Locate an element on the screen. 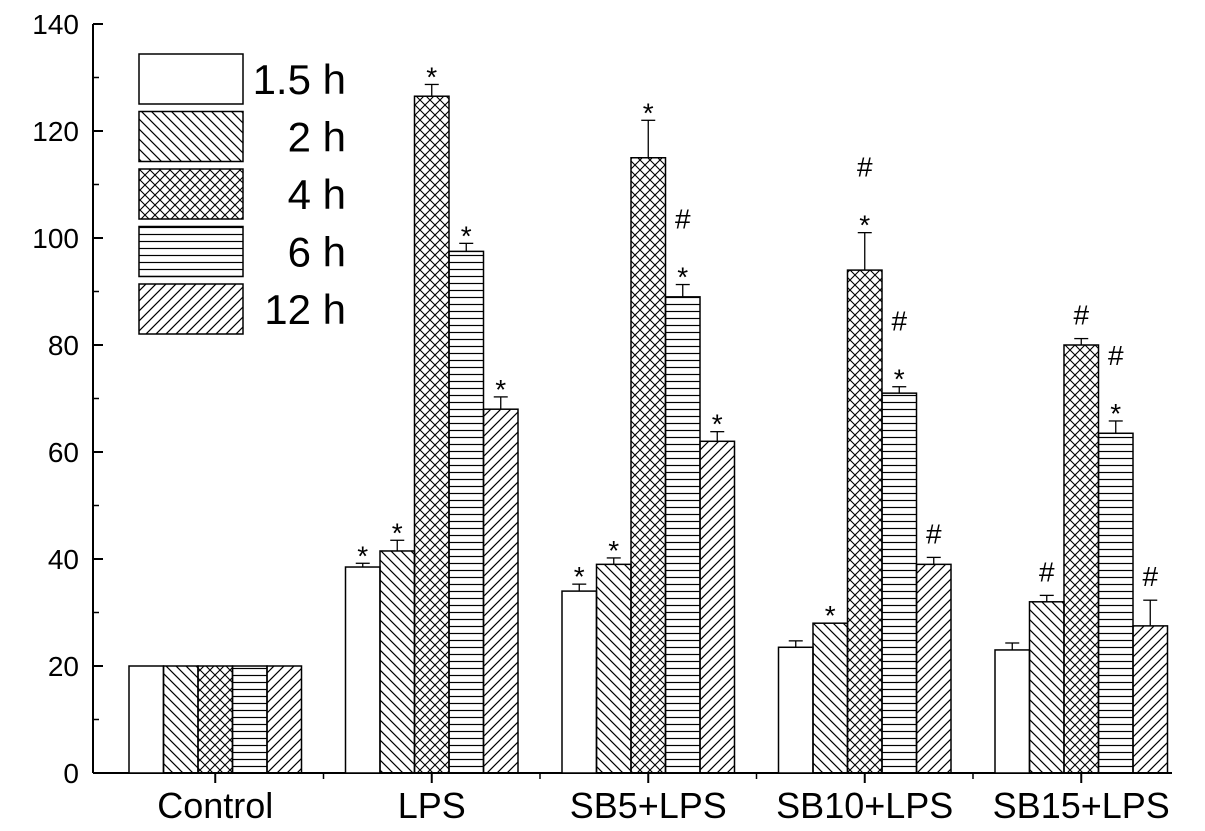  category-label: Control is located at coordinates (215, 805).